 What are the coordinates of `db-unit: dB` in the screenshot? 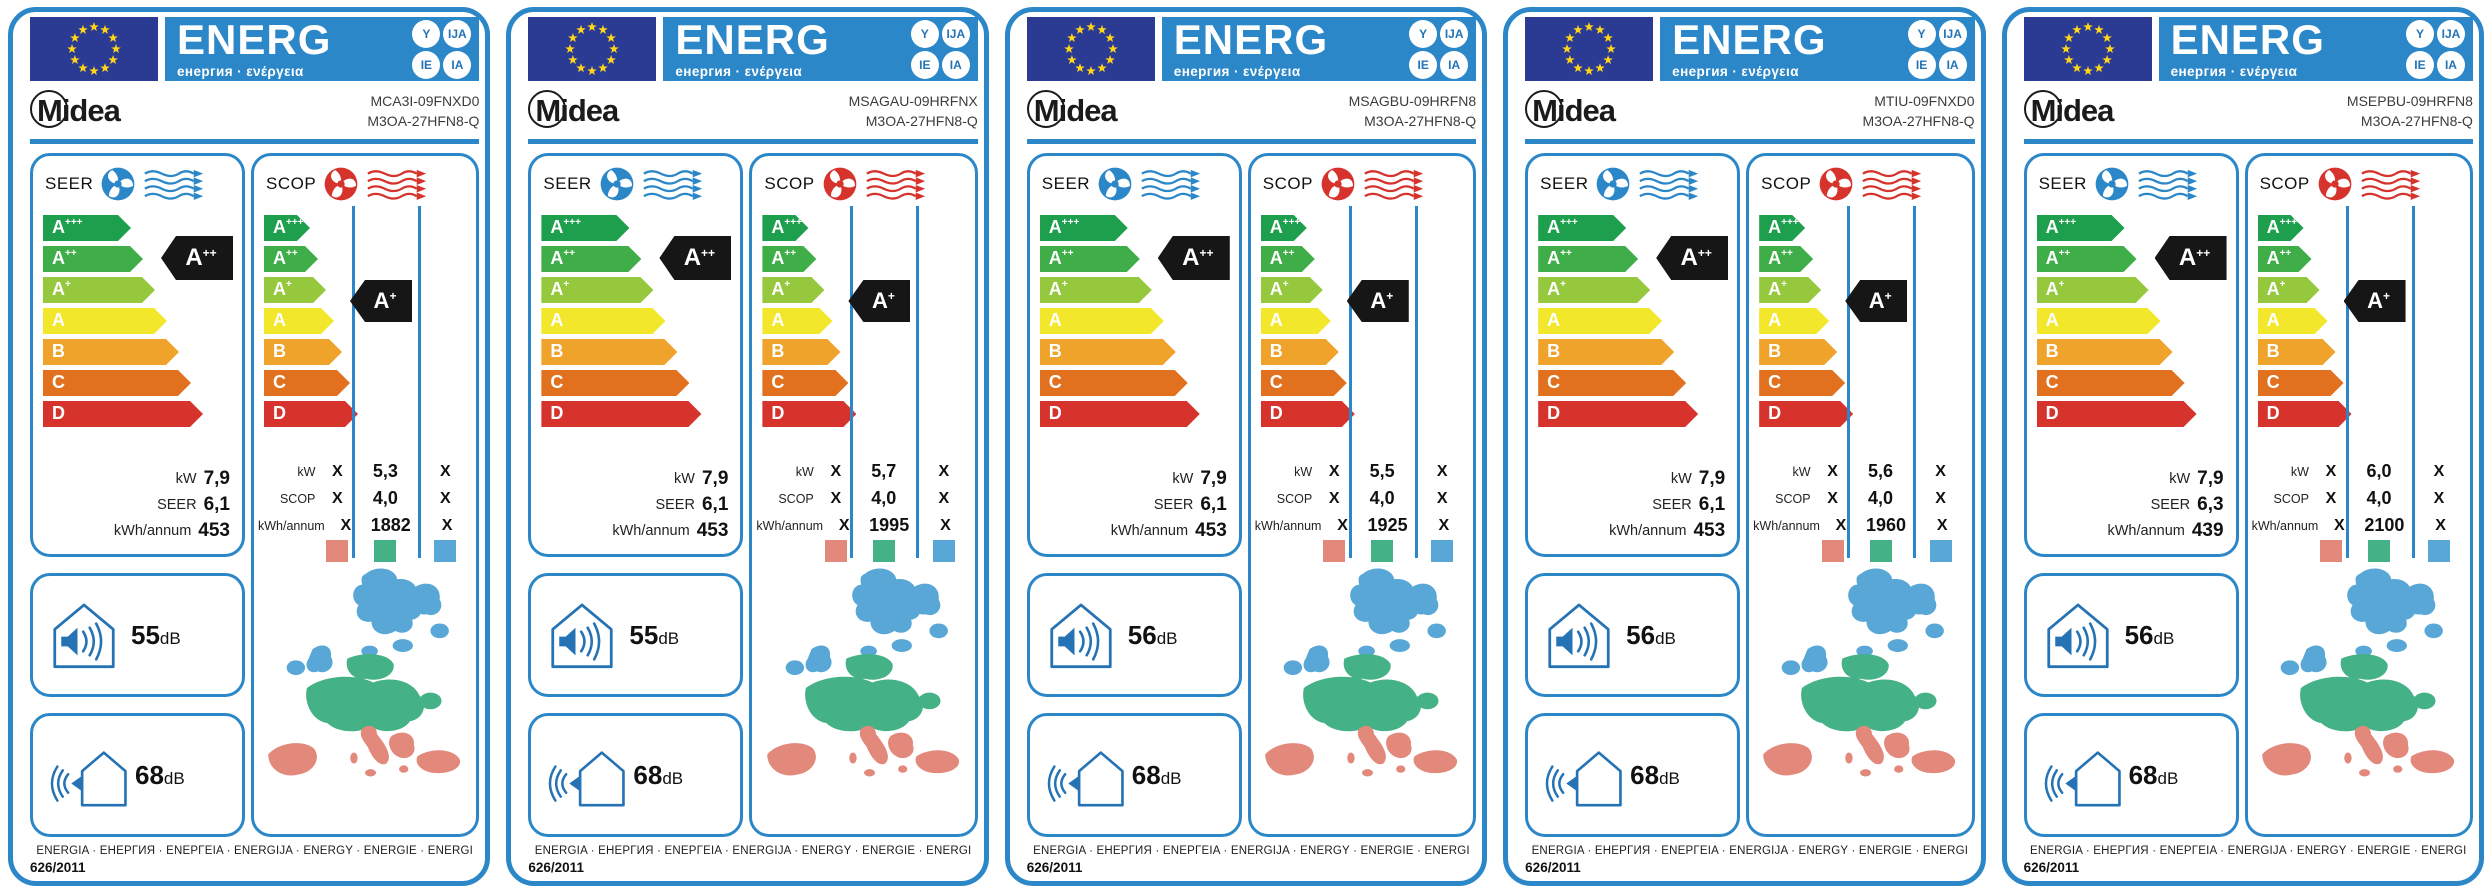 It's located at (1167, 638).